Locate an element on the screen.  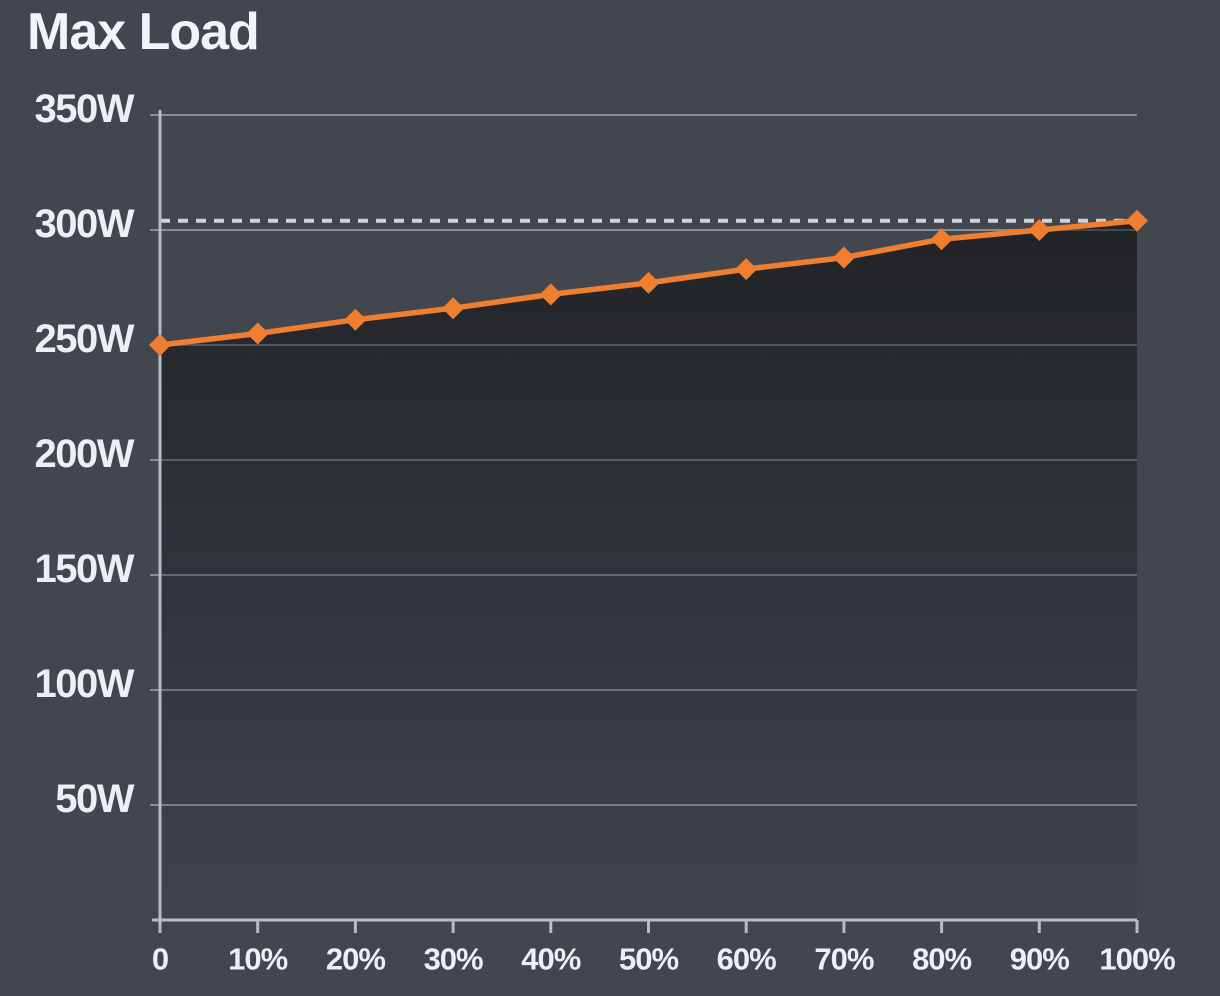
x-axis-label: 0 is located at coordinates (160, 959).